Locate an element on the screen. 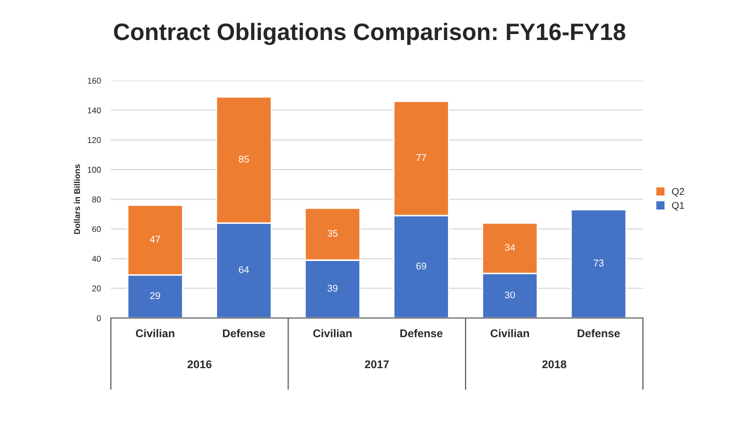 The image size is (739, 424). y-axis-title: Dollars in Billions is located at coordinates (77, 199).